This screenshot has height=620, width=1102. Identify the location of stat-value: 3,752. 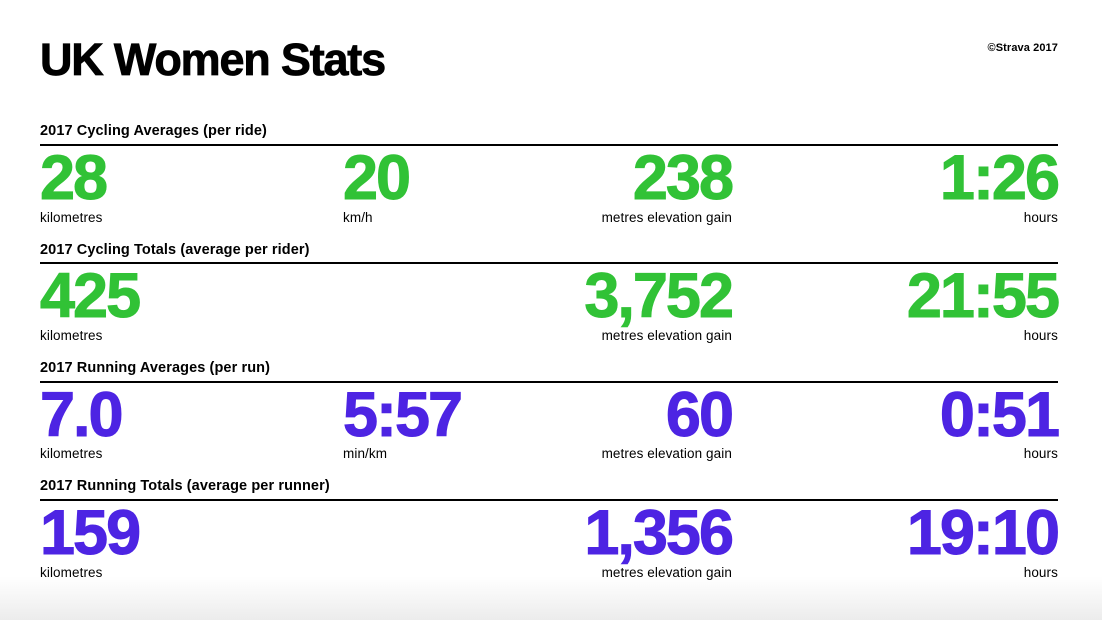
(659, 296).